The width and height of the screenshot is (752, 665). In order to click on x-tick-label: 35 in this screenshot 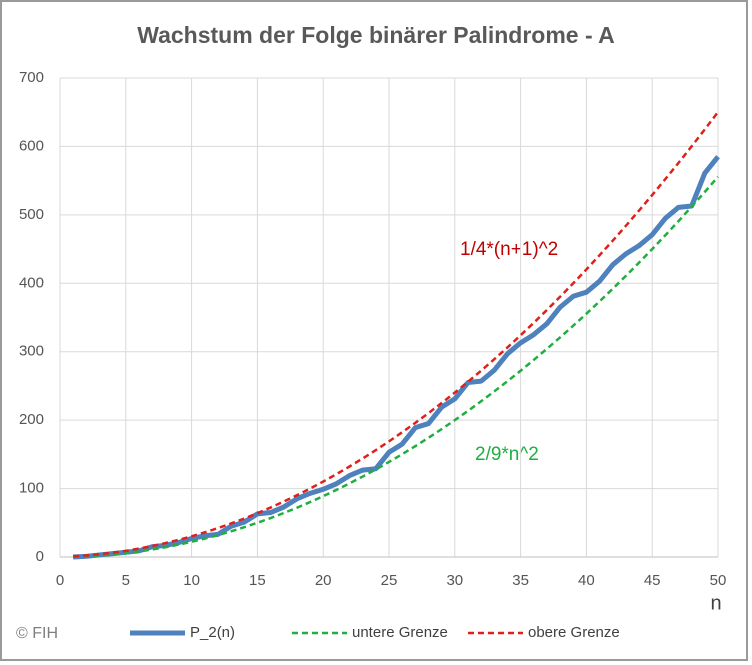, I will do `click(520, 580)`.